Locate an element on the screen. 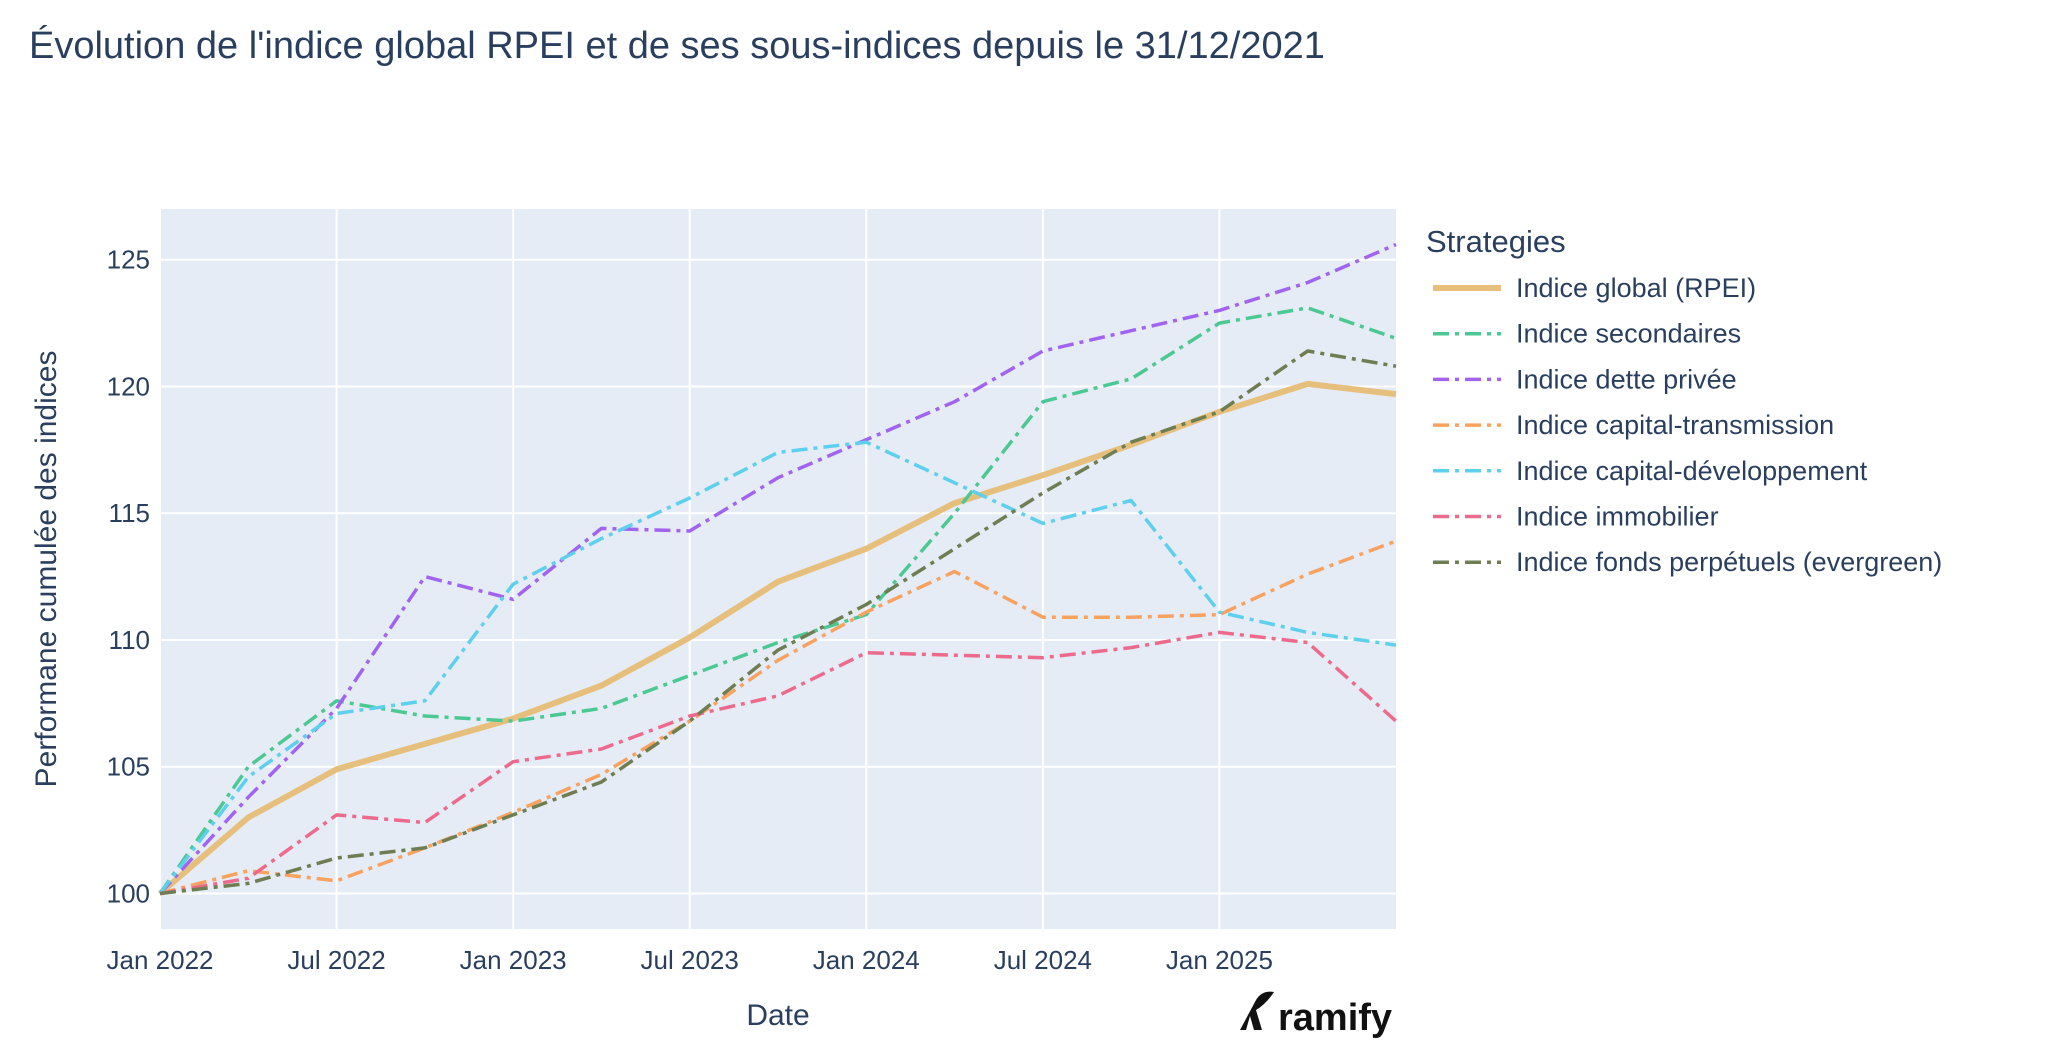  legend-item: Indice global (RPEI) is located at coordinates (1594, 288).